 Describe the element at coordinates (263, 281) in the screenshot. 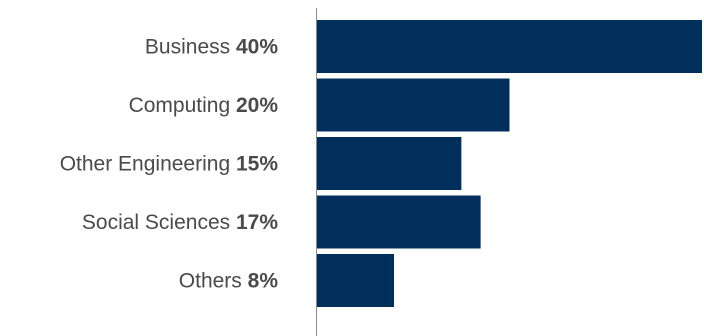

I see `value-label: 8%` at that location.